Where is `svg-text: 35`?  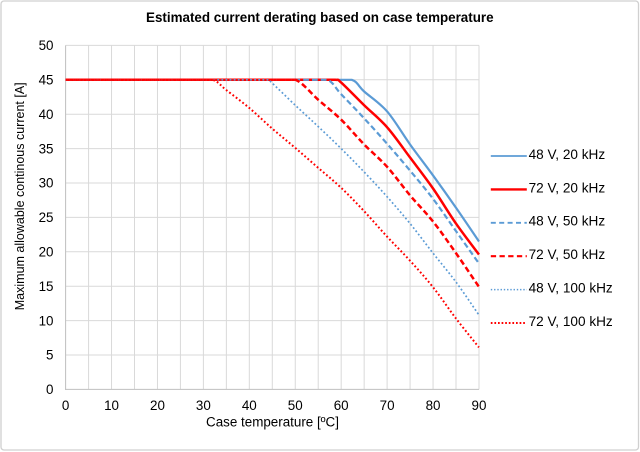
svg-text: 35 is located at coordinates (46, 148).